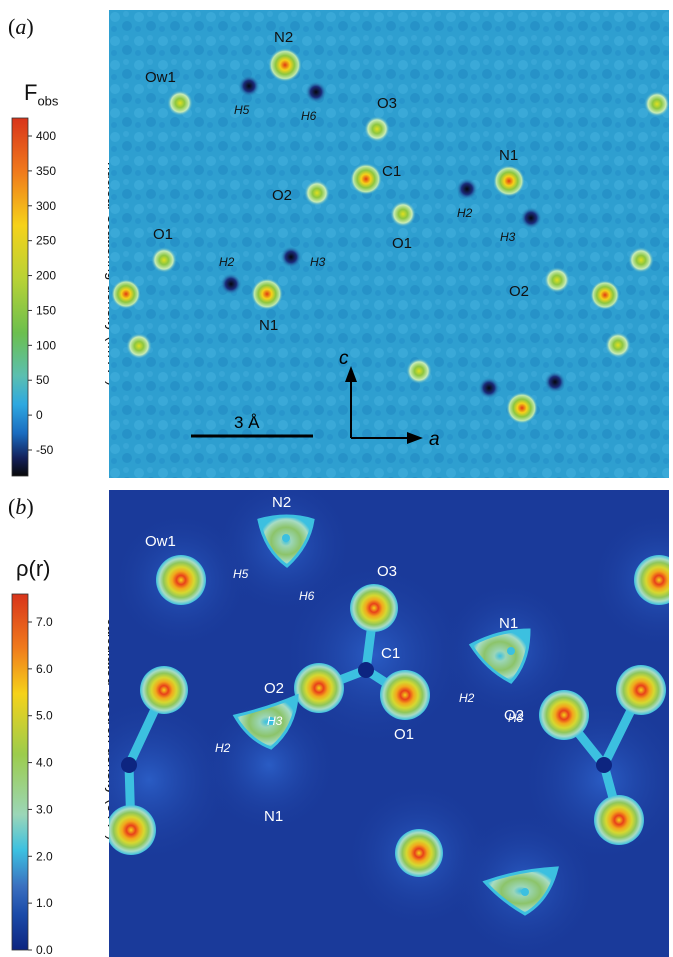 This screenshot has height=957, width=673. Describe the element at coordinates (516, 718) in the screenshot. I see `label-b-h3-right: H3` at that location.